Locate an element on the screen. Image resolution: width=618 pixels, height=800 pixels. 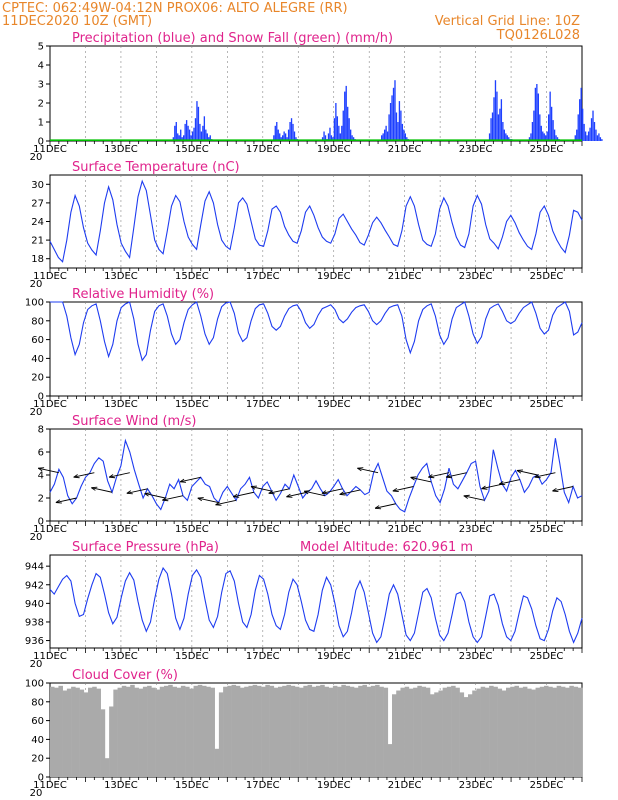
y-tick-label: 20 is located at coordinates (37, 378).